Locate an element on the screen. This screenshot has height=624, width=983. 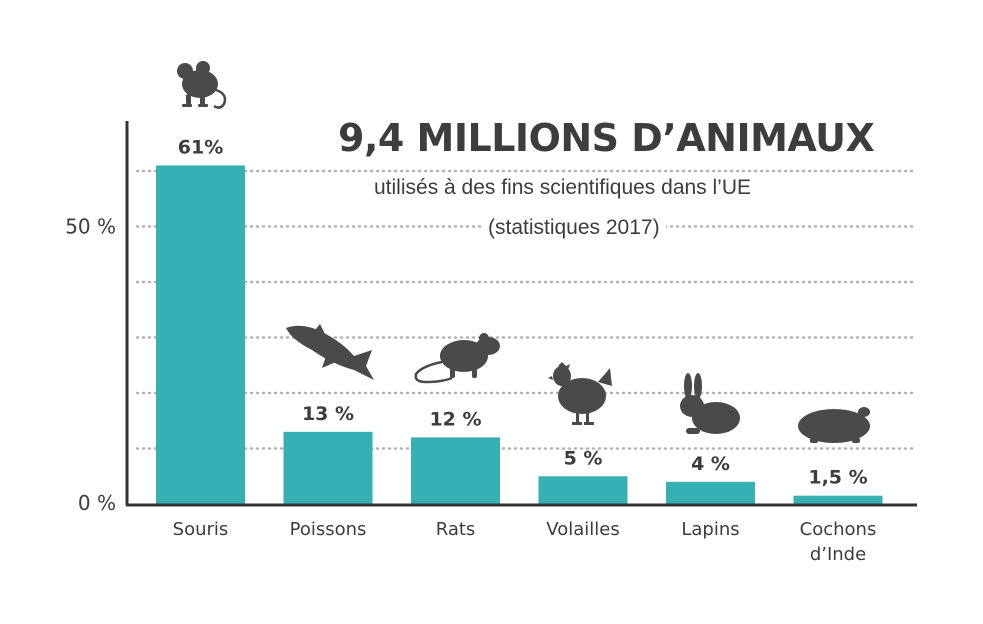
data-label: 61% is located at coordinates (200, 147).